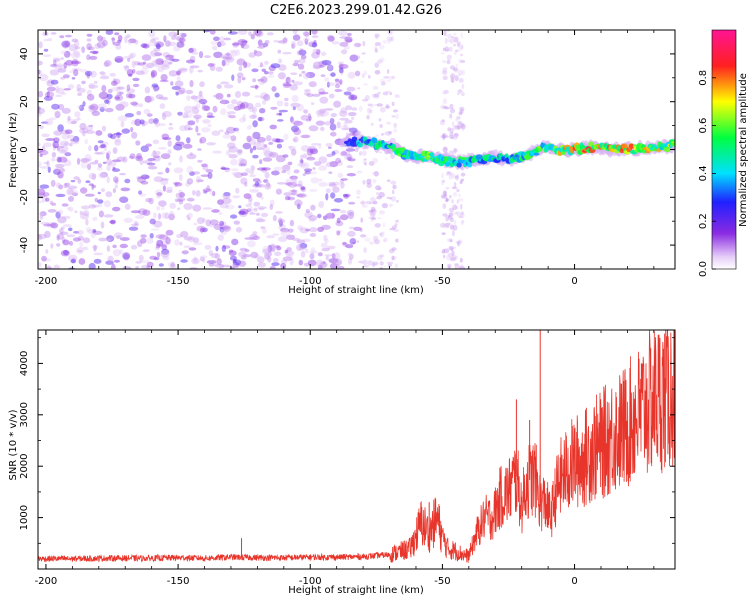 The width and height of the screenshot is (750, 600). What do you see at coordinates (703, 173) in the screenshot?
I see `colorbar-tick-label: 0.4` at bounding box center [703, 173].